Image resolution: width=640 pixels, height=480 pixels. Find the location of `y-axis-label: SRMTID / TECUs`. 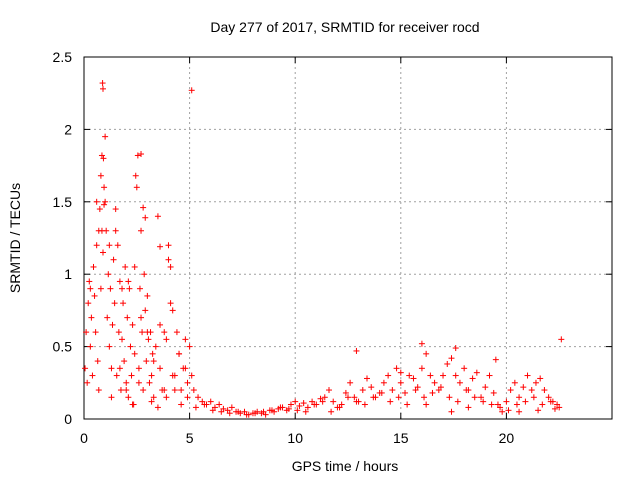

y-axis-label: SRMTID / TECUs is located at coordinates (15, 238).